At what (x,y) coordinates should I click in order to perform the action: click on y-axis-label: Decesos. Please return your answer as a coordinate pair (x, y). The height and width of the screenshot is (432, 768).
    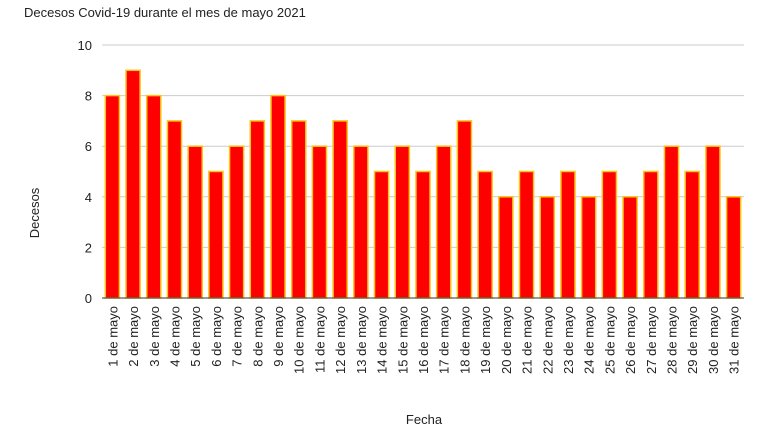
    Looking at the image, I should click on (34, 212).